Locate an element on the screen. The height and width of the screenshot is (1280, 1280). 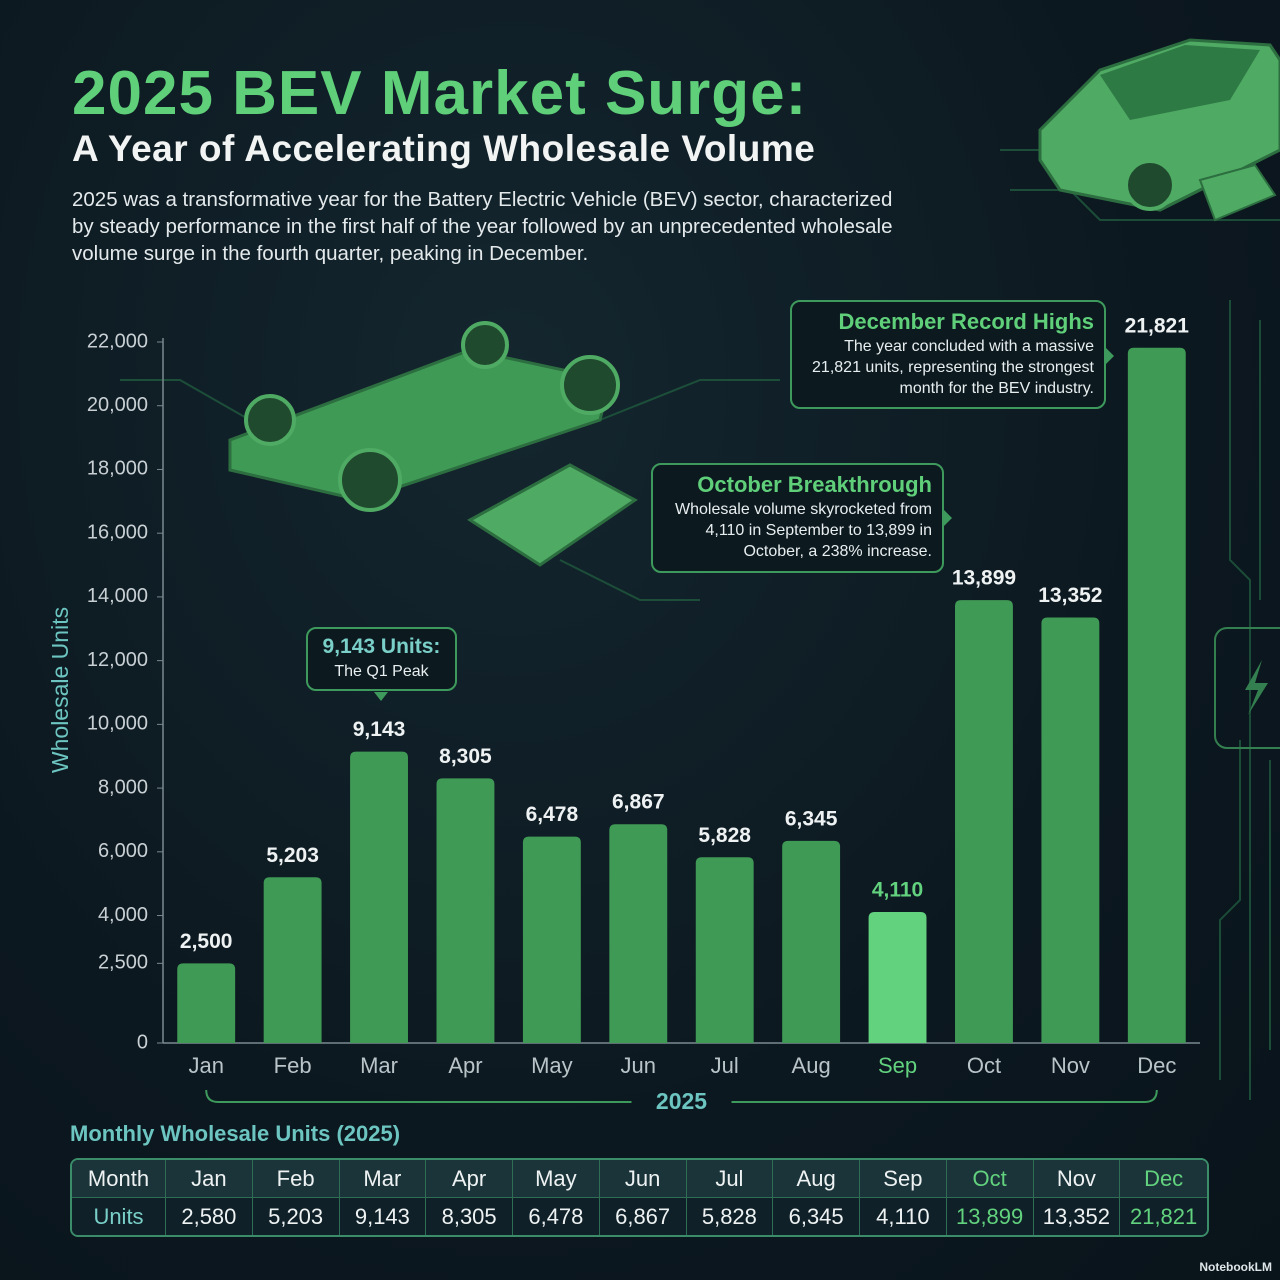
y-tick-label: 4,000 is located at coordinates (123, 915).